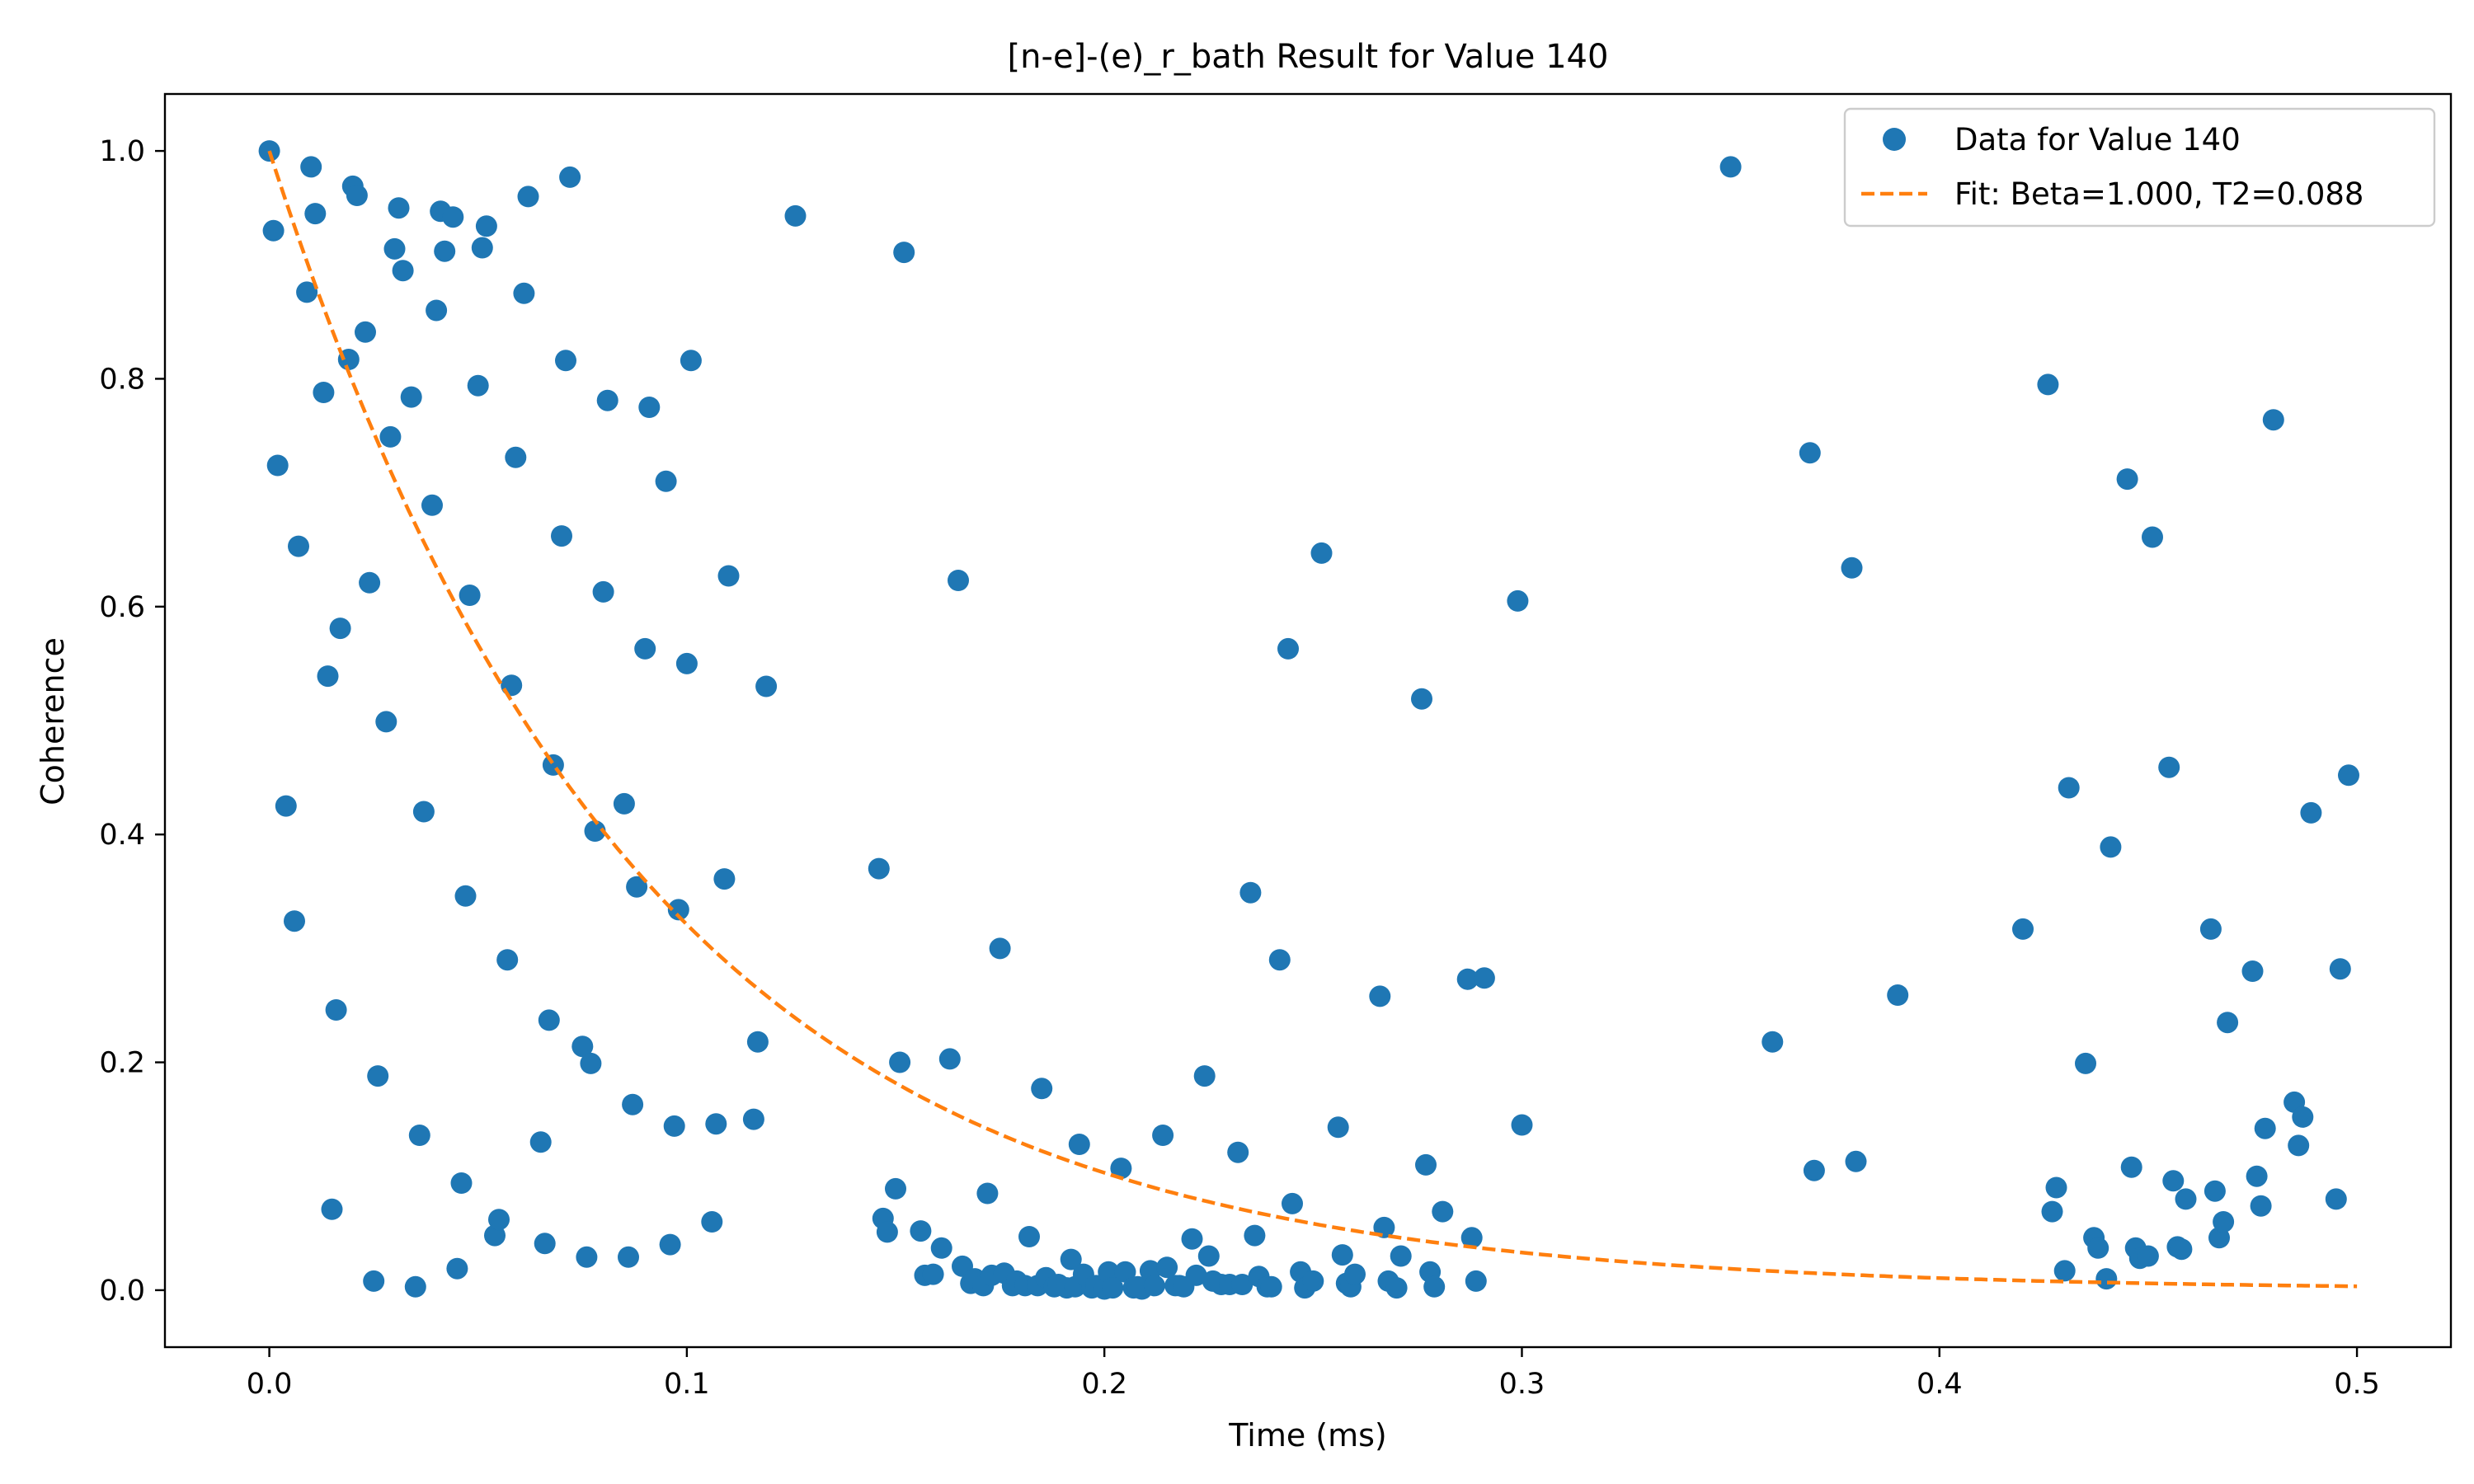 This screenshot has width=2474, height=1484. I want to click on y-tick-label: 0.4, so click(122, 835).